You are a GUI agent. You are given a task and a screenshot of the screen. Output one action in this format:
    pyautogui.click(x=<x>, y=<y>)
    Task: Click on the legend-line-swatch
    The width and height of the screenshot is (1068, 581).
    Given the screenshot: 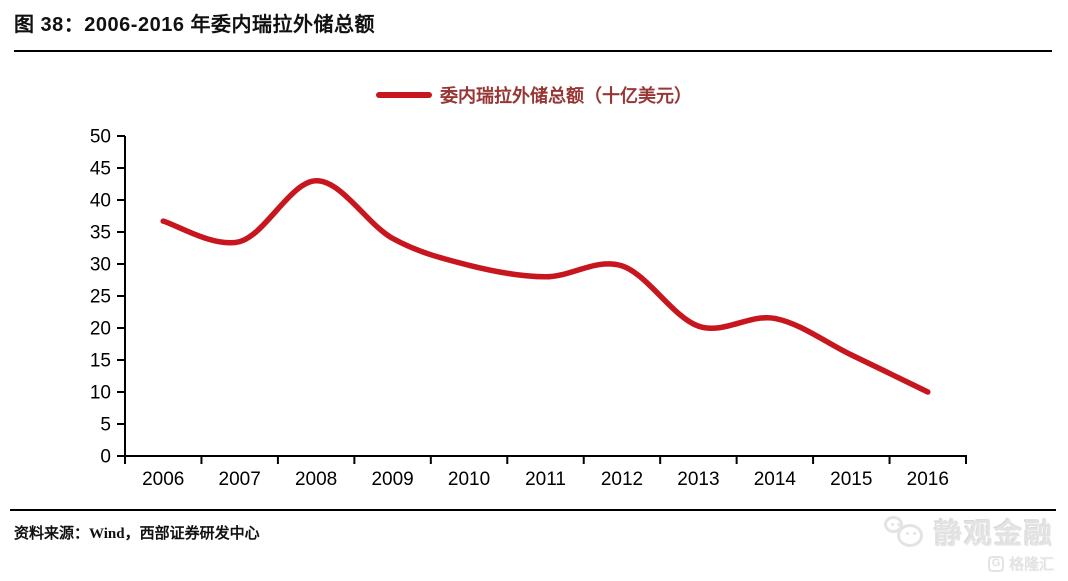 What is the action you would take?
    pyautogui.click(x=404, y=95)
    